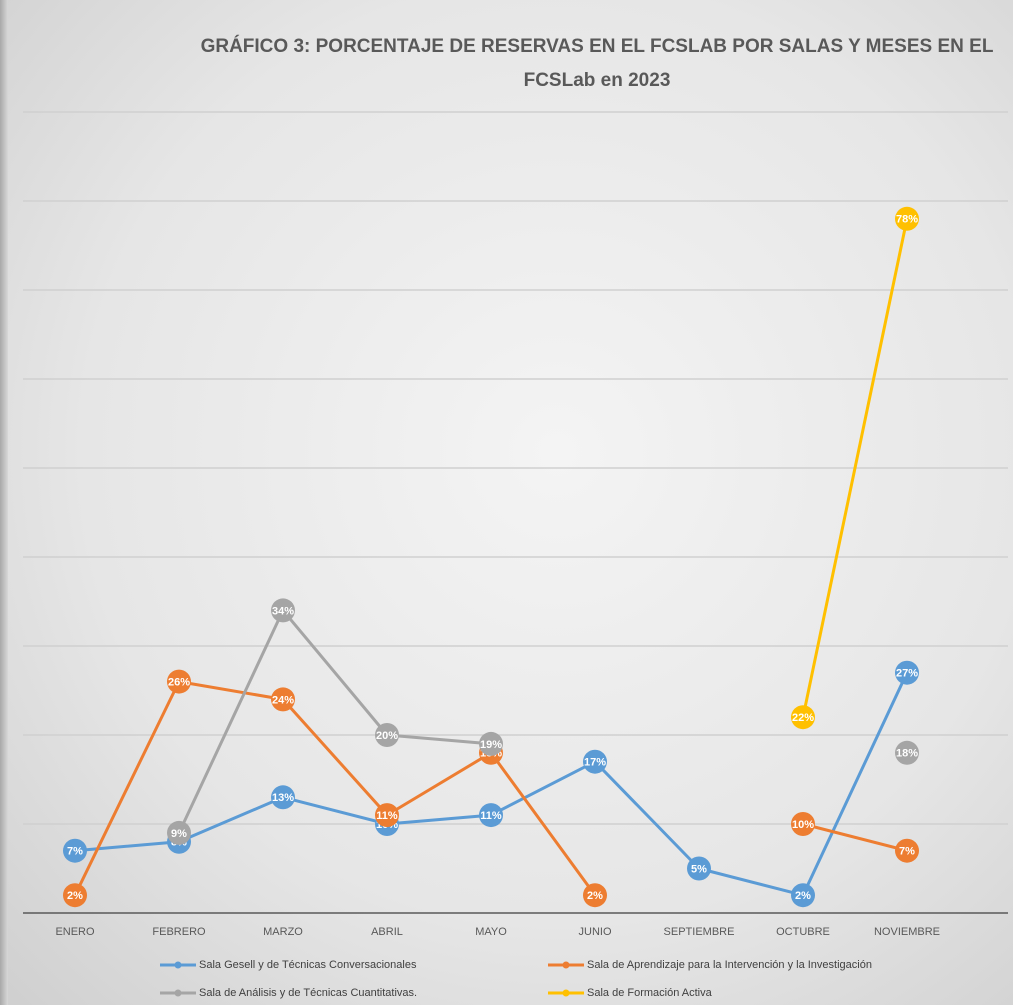 This screenshot has height=1005, width=1013. I want to click on x-tick-label: MARZO, so click(283, 932).